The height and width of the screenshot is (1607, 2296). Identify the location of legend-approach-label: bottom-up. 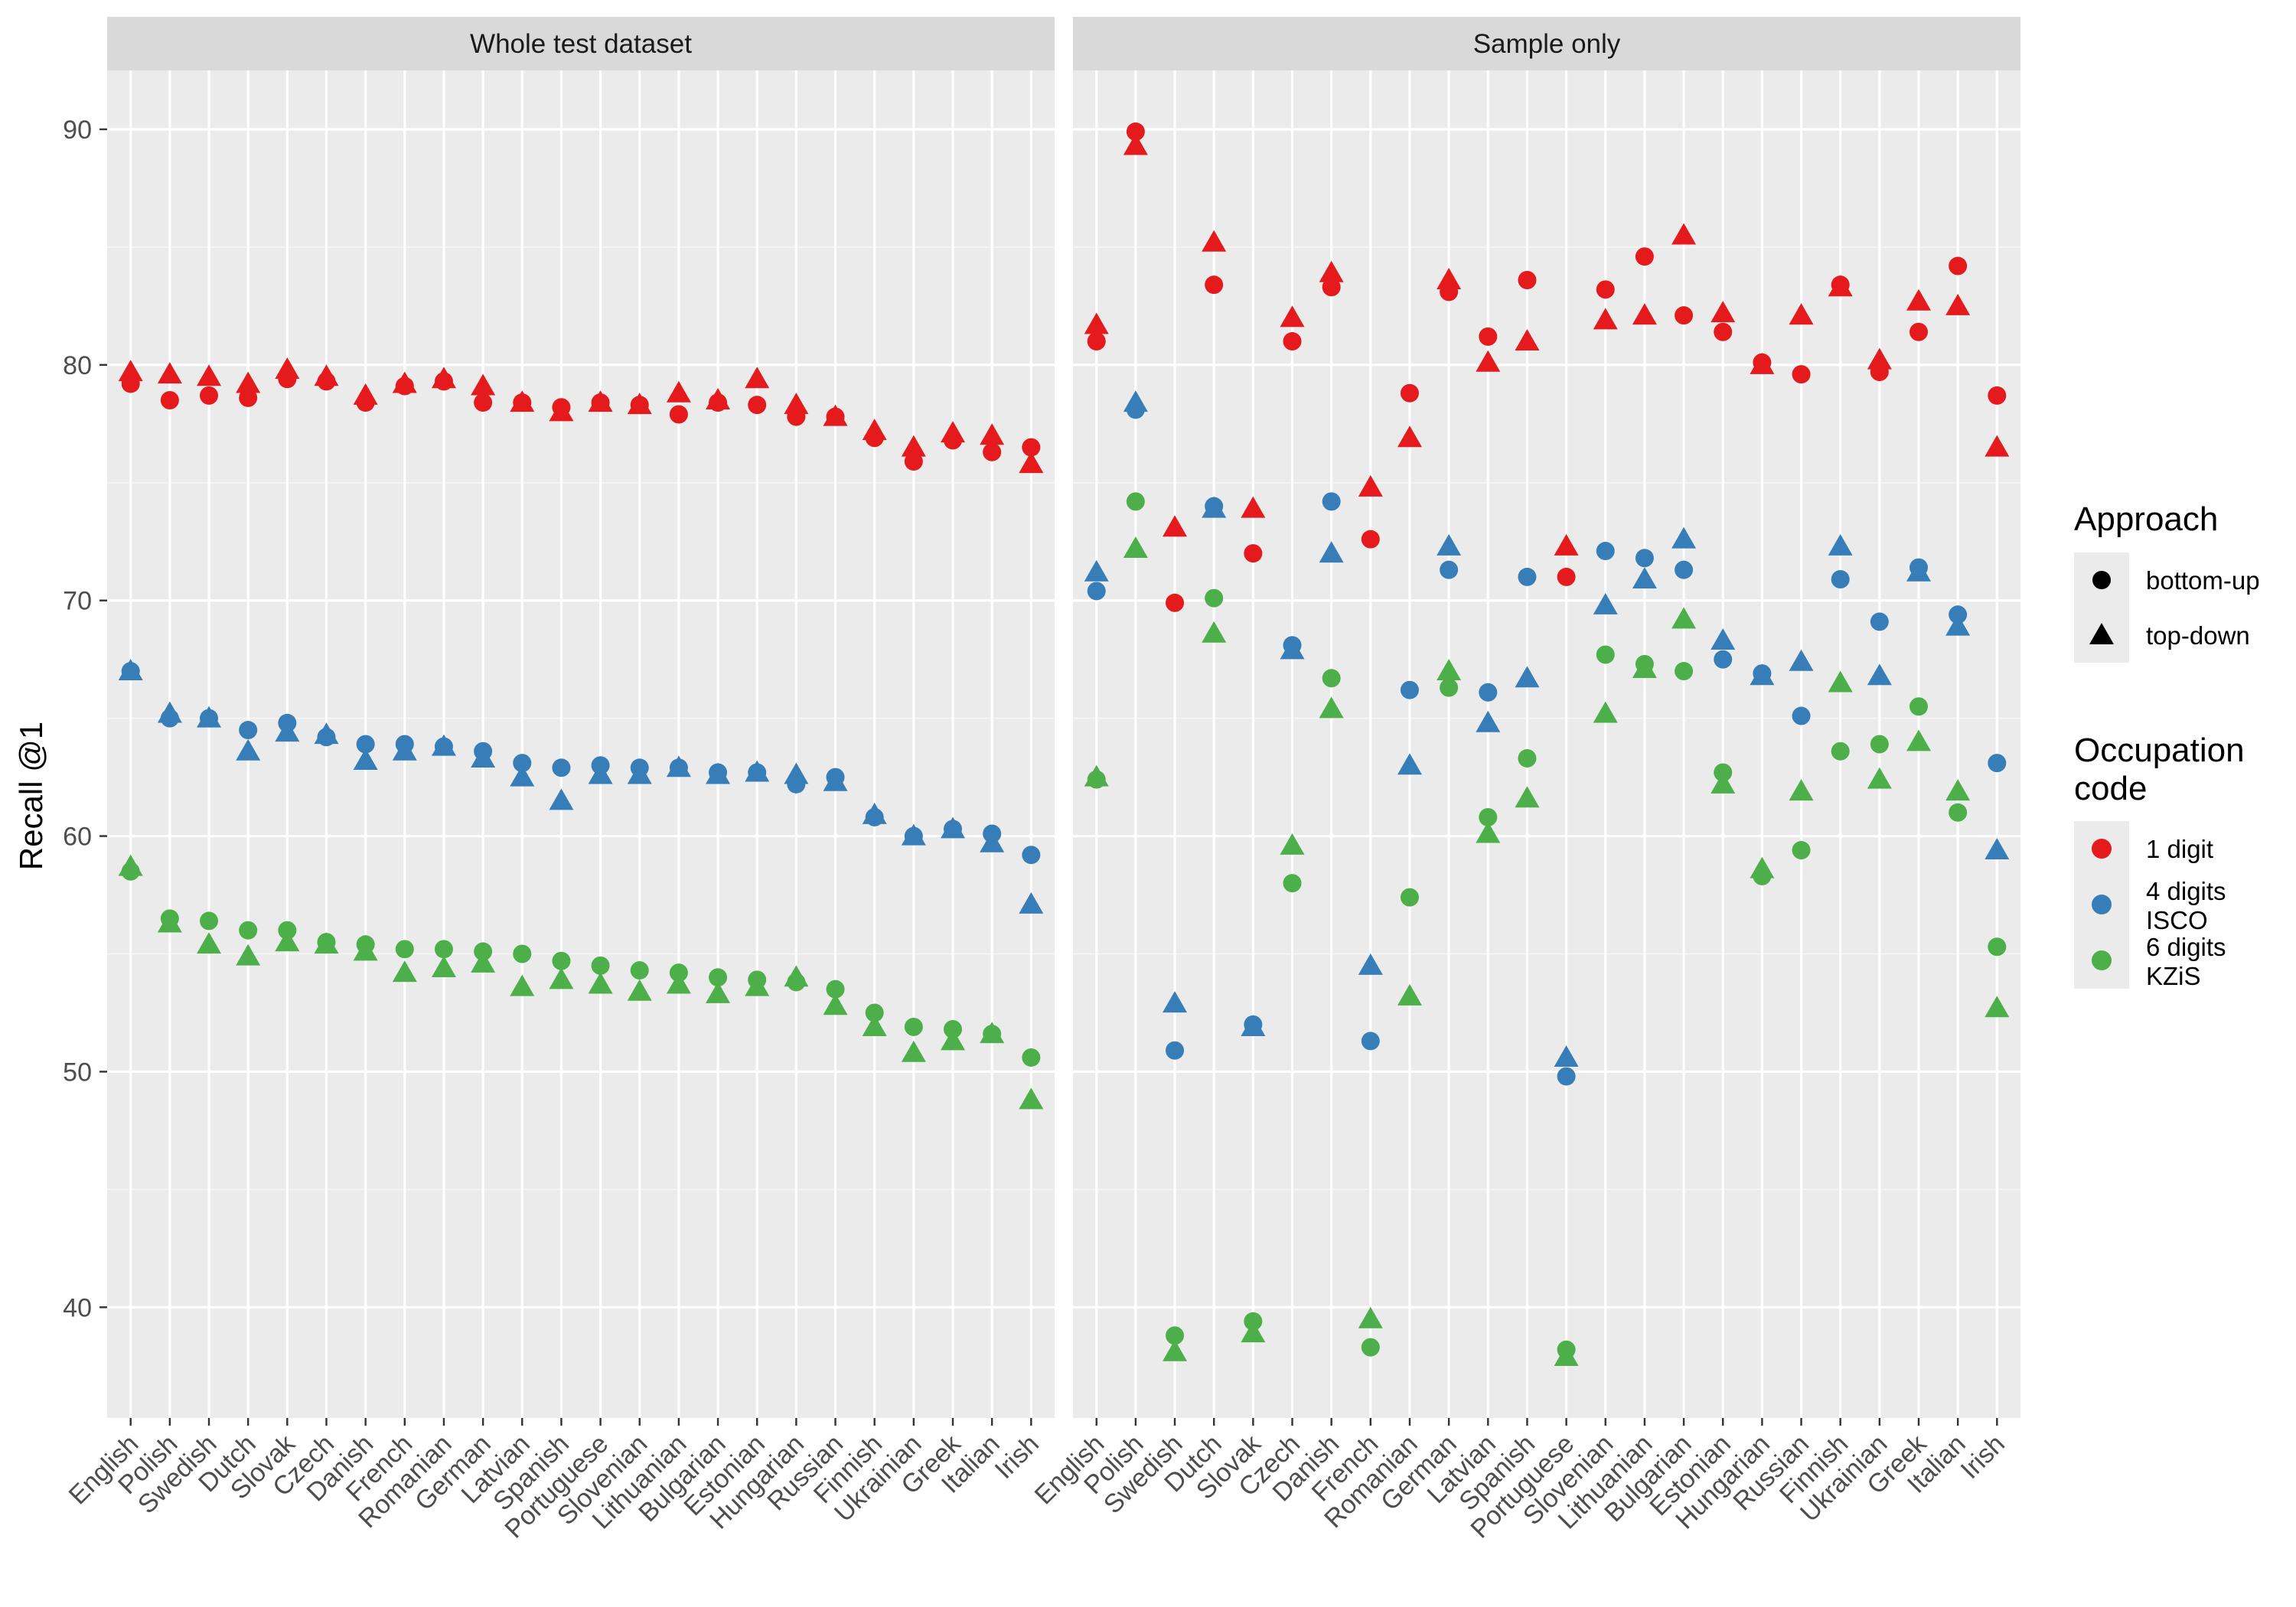
(2203, 580).